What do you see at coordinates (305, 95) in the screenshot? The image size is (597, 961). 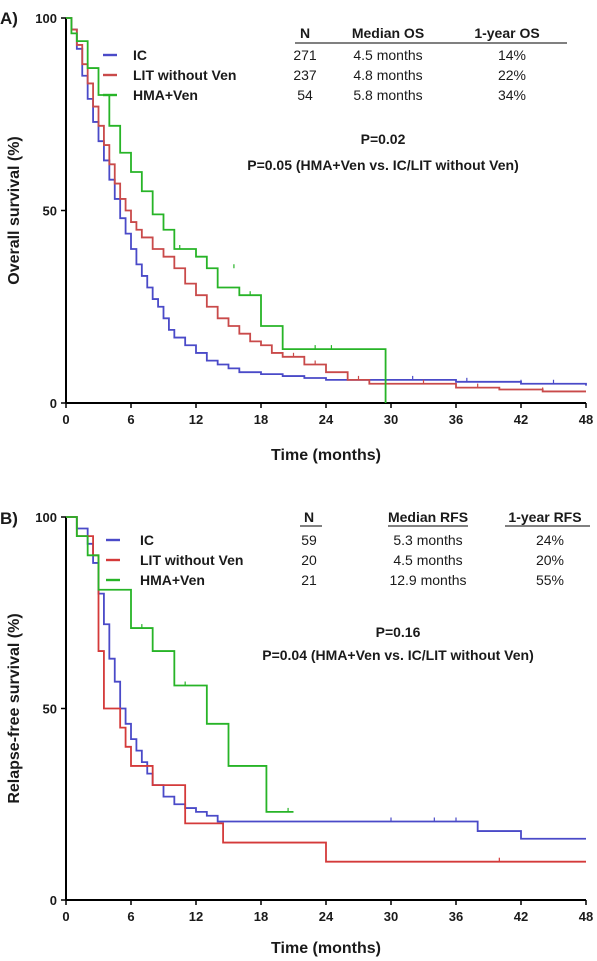 I see `table-cell-n: 54` at bounding box center [305, 95].